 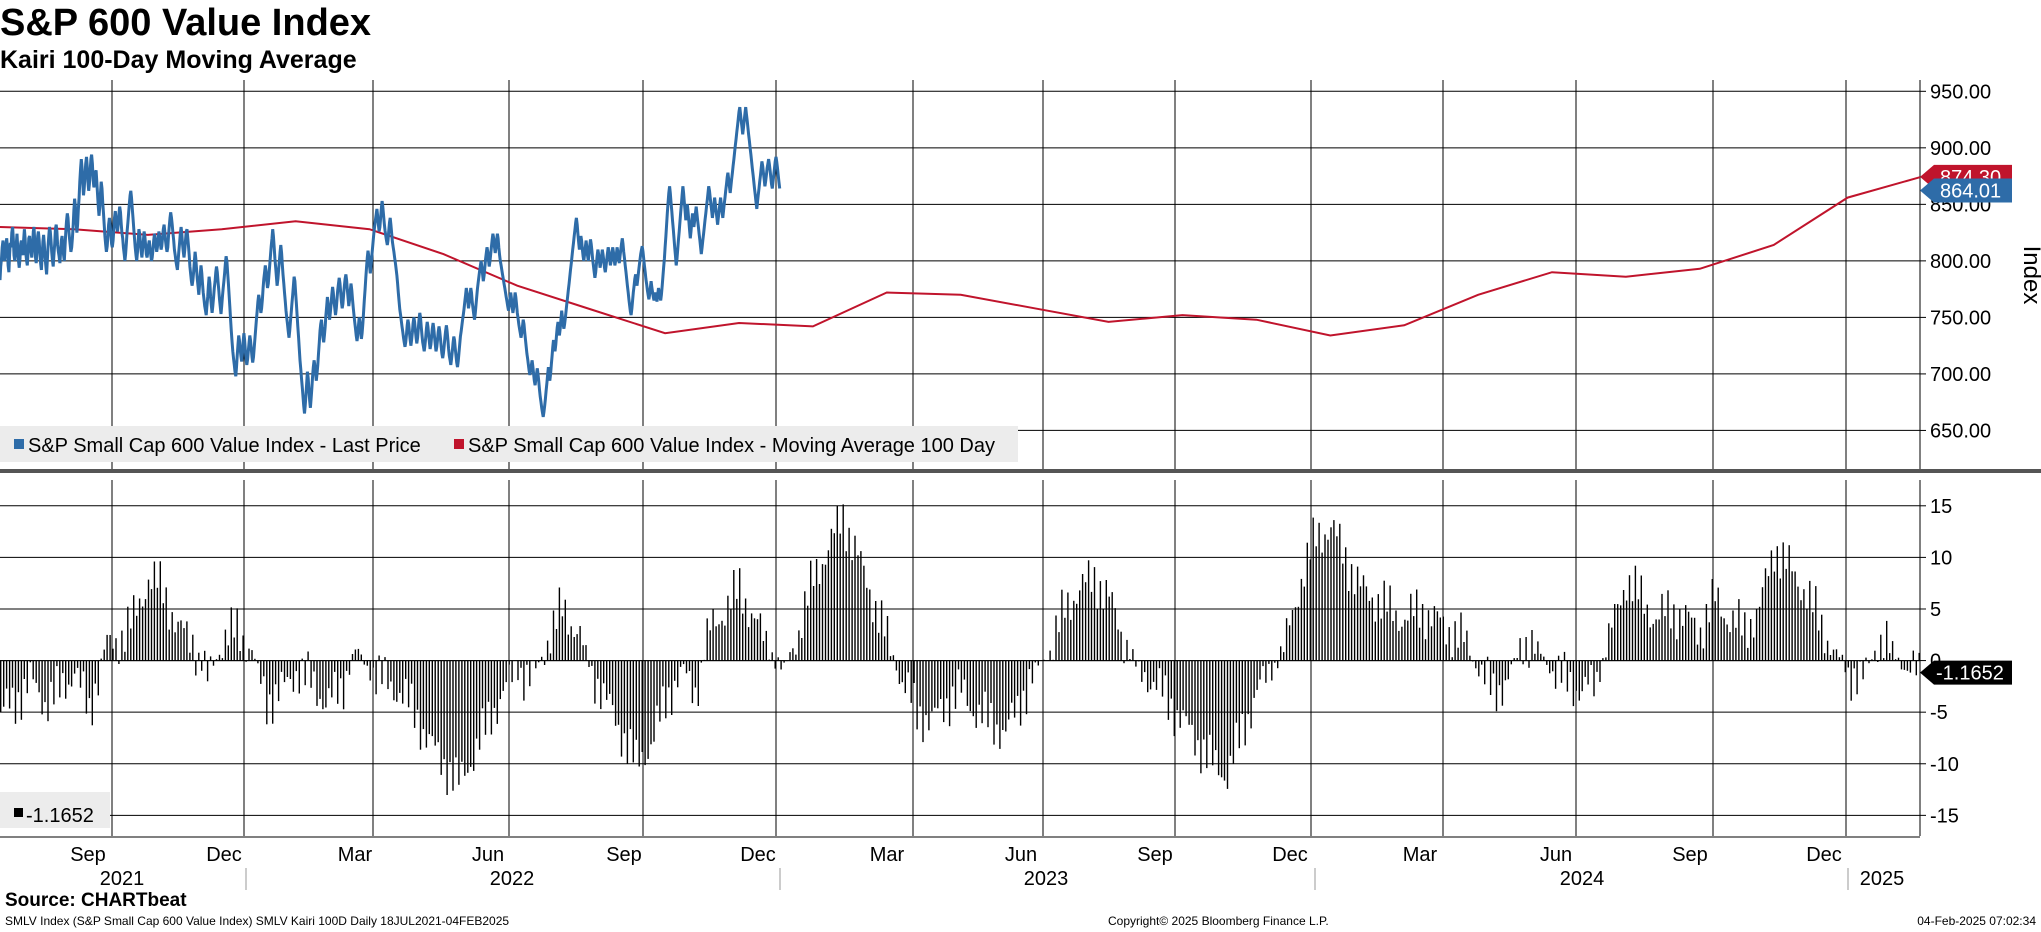 What do you see at coordinates (60, 816) in the screenshot?
I see `bottom-legend-label: -1.1652` at bounding box center [60, 816].